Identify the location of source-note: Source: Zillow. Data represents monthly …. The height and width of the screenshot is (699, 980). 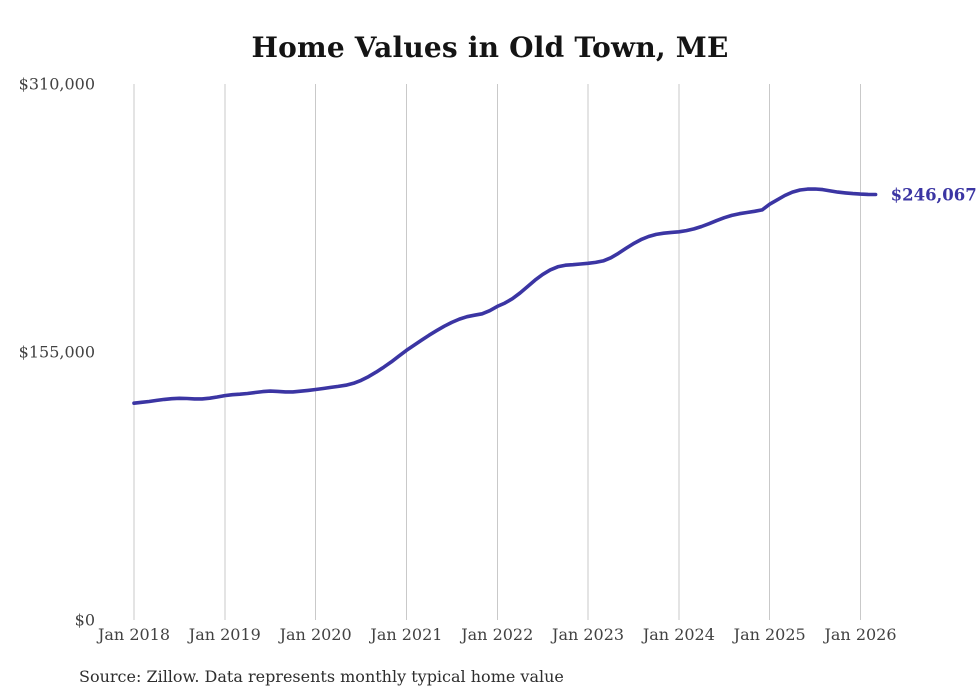
(321, 676).